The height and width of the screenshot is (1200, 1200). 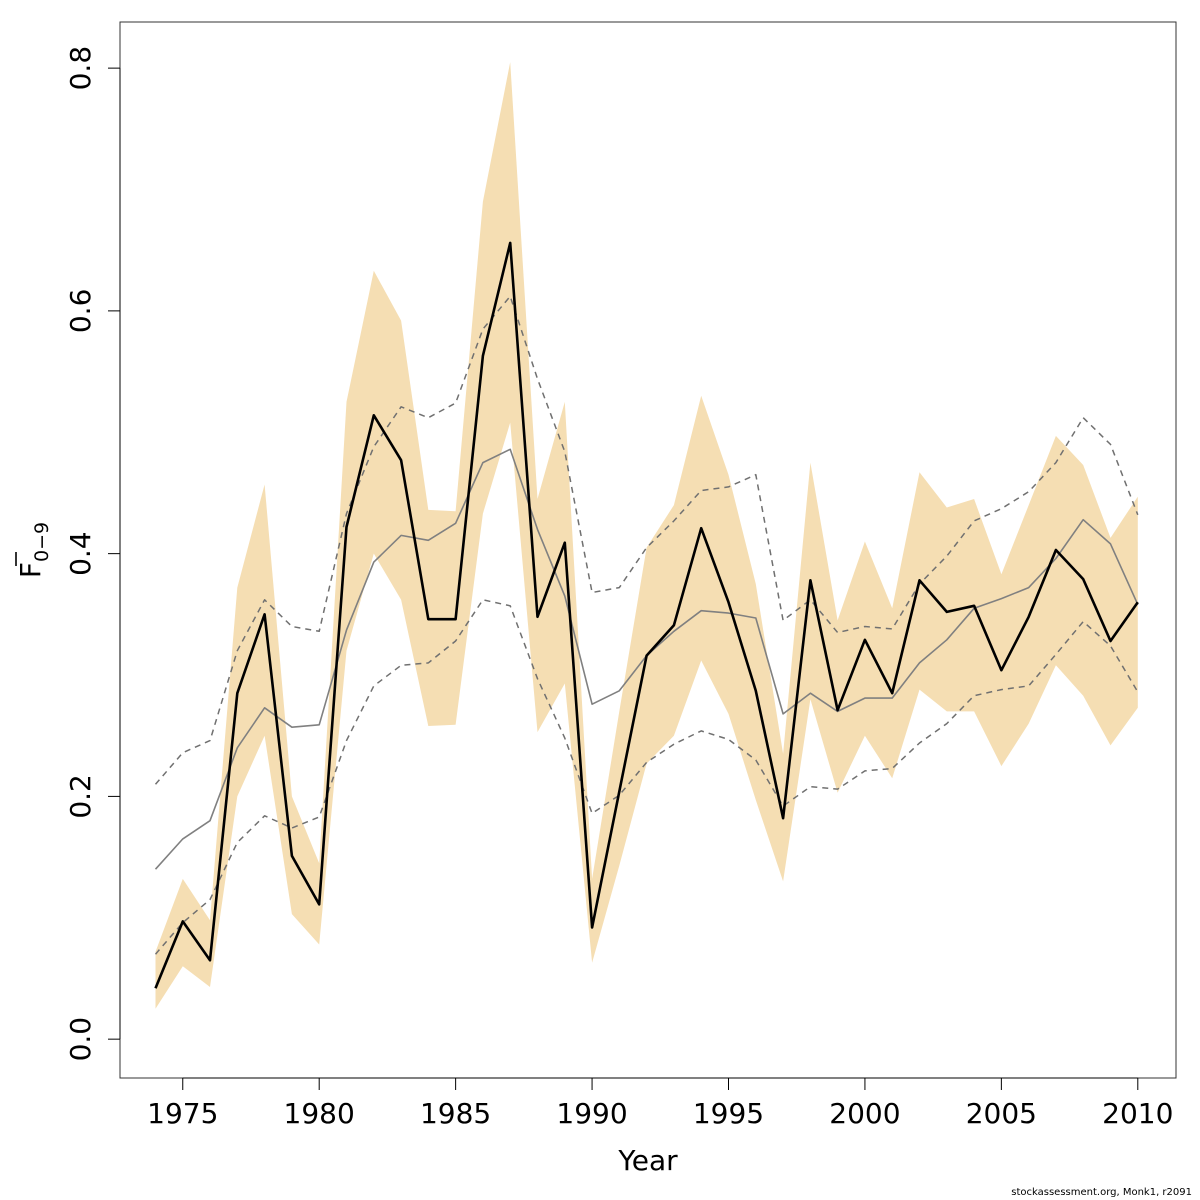 What do you see at coordinates (864, 1113) in the screenshot?
I see `x-tick-label: 2000` at bounding box center [864, 1113].